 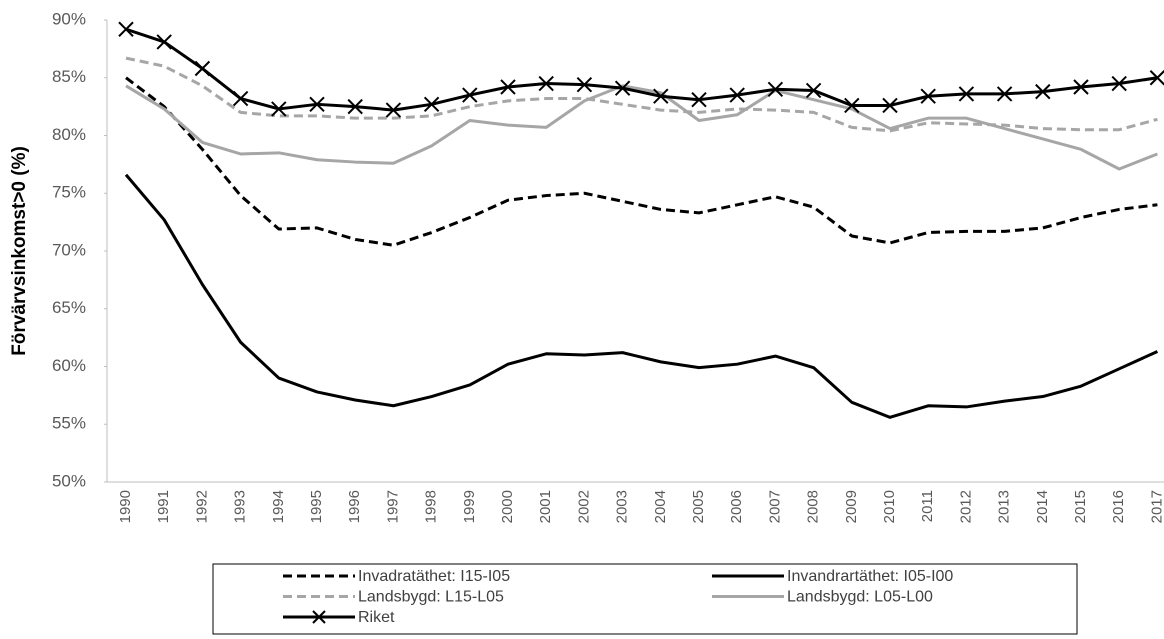 What do you see at coordinates (69, 192) in the screenshot?
I see `y-tick-label: 75%` at bounding box center [69, 192].